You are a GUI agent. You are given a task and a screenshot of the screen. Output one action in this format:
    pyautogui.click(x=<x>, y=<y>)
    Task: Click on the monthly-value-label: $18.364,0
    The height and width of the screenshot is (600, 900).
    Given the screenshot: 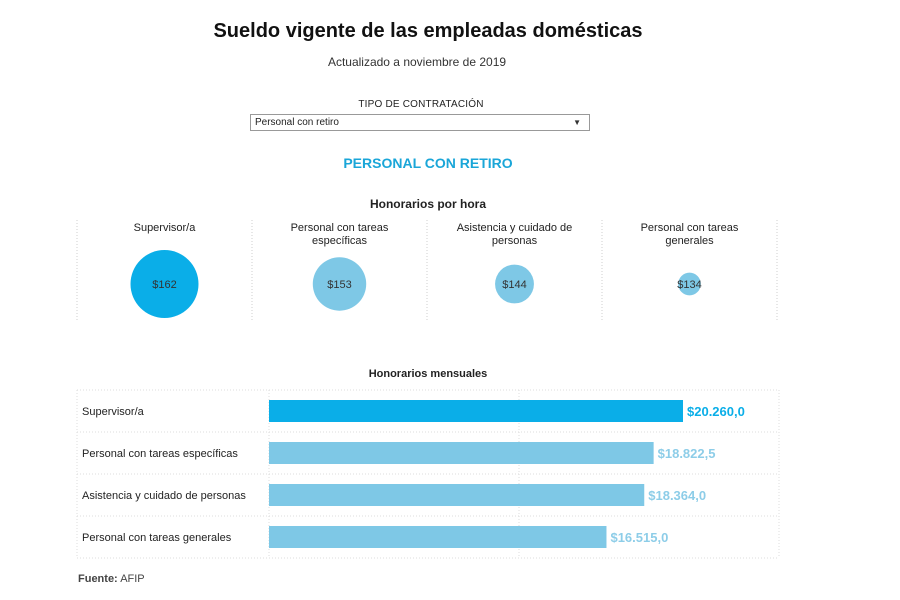 What is the action you would take?
    pyautogui.click(x=677, y=495)
    